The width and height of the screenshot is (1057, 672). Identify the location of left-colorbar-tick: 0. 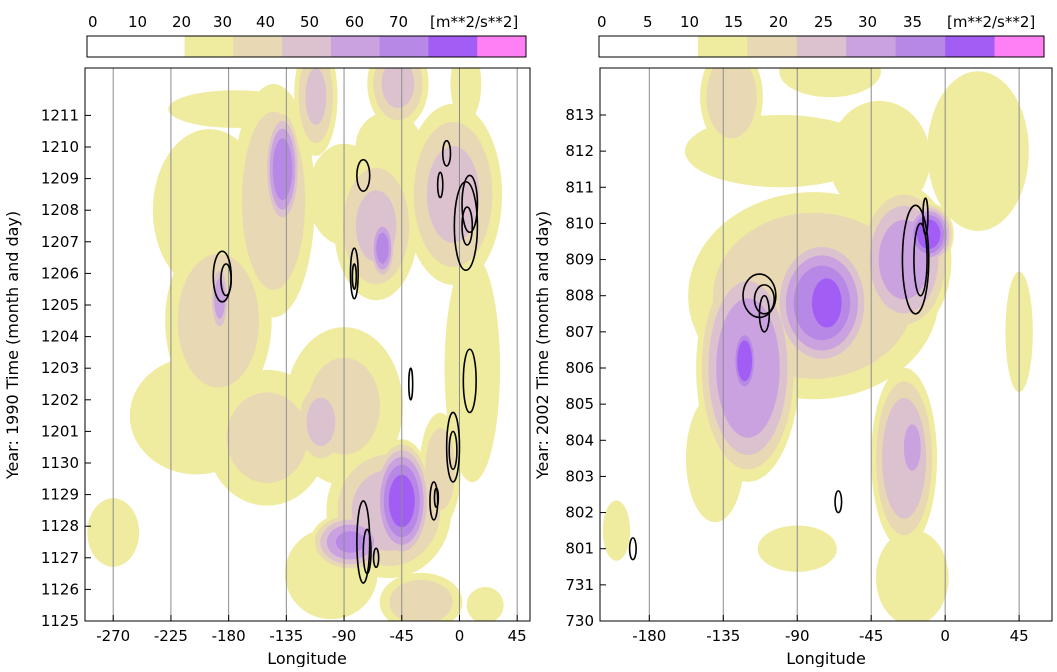
(93, 22).